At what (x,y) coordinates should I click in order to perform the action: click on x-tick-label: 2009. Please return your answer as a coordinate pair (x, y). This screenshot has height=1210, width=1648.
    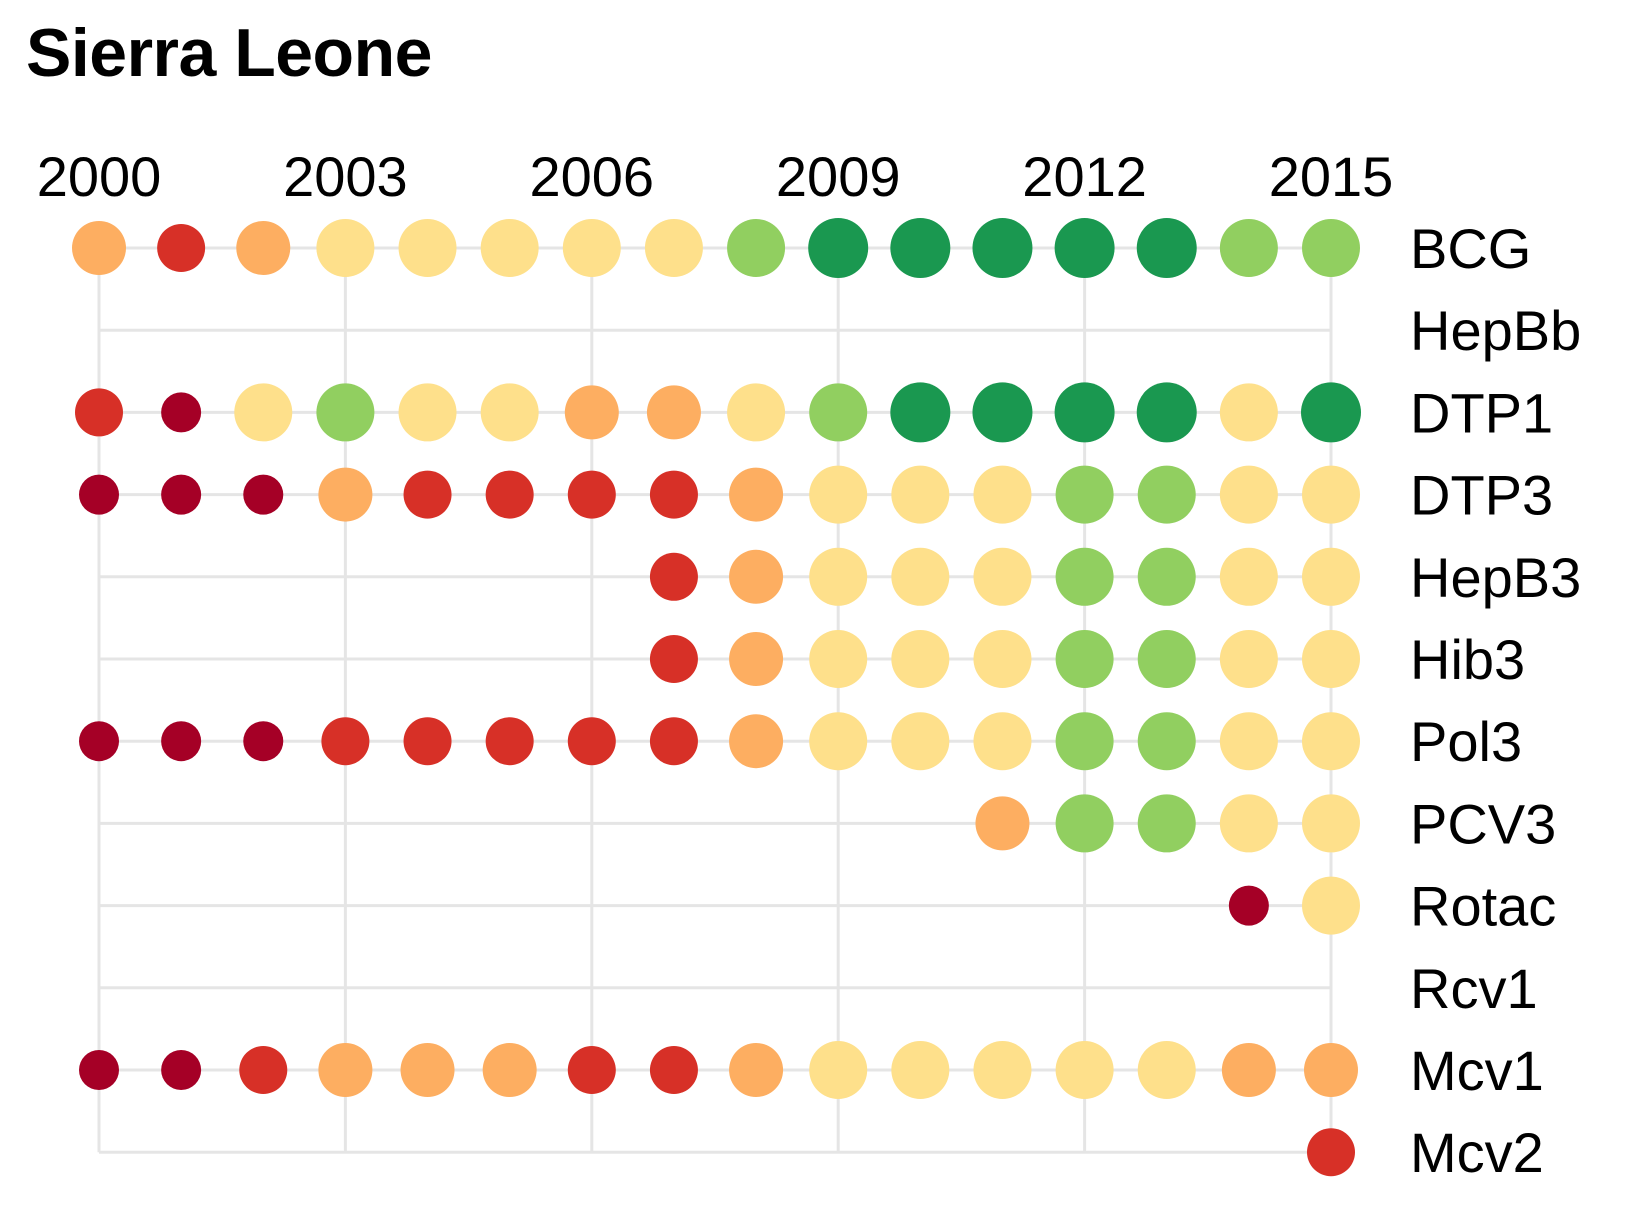
    Looking at the image, I should click on (838, 176).